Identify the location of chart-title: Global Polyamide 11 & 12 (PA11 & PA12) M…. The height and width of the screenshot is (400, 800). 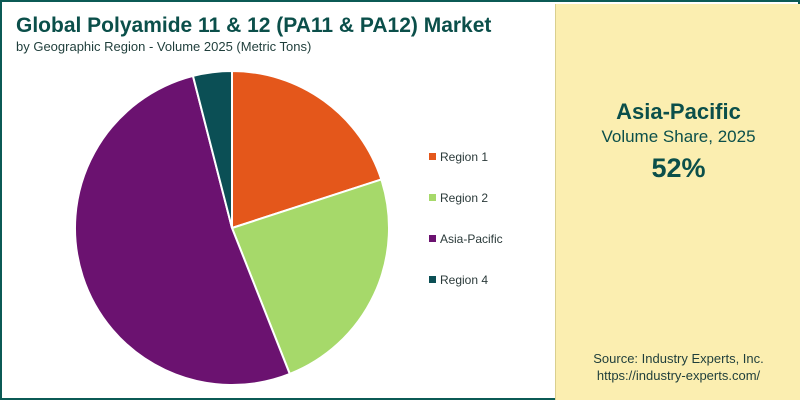
(254, 25).